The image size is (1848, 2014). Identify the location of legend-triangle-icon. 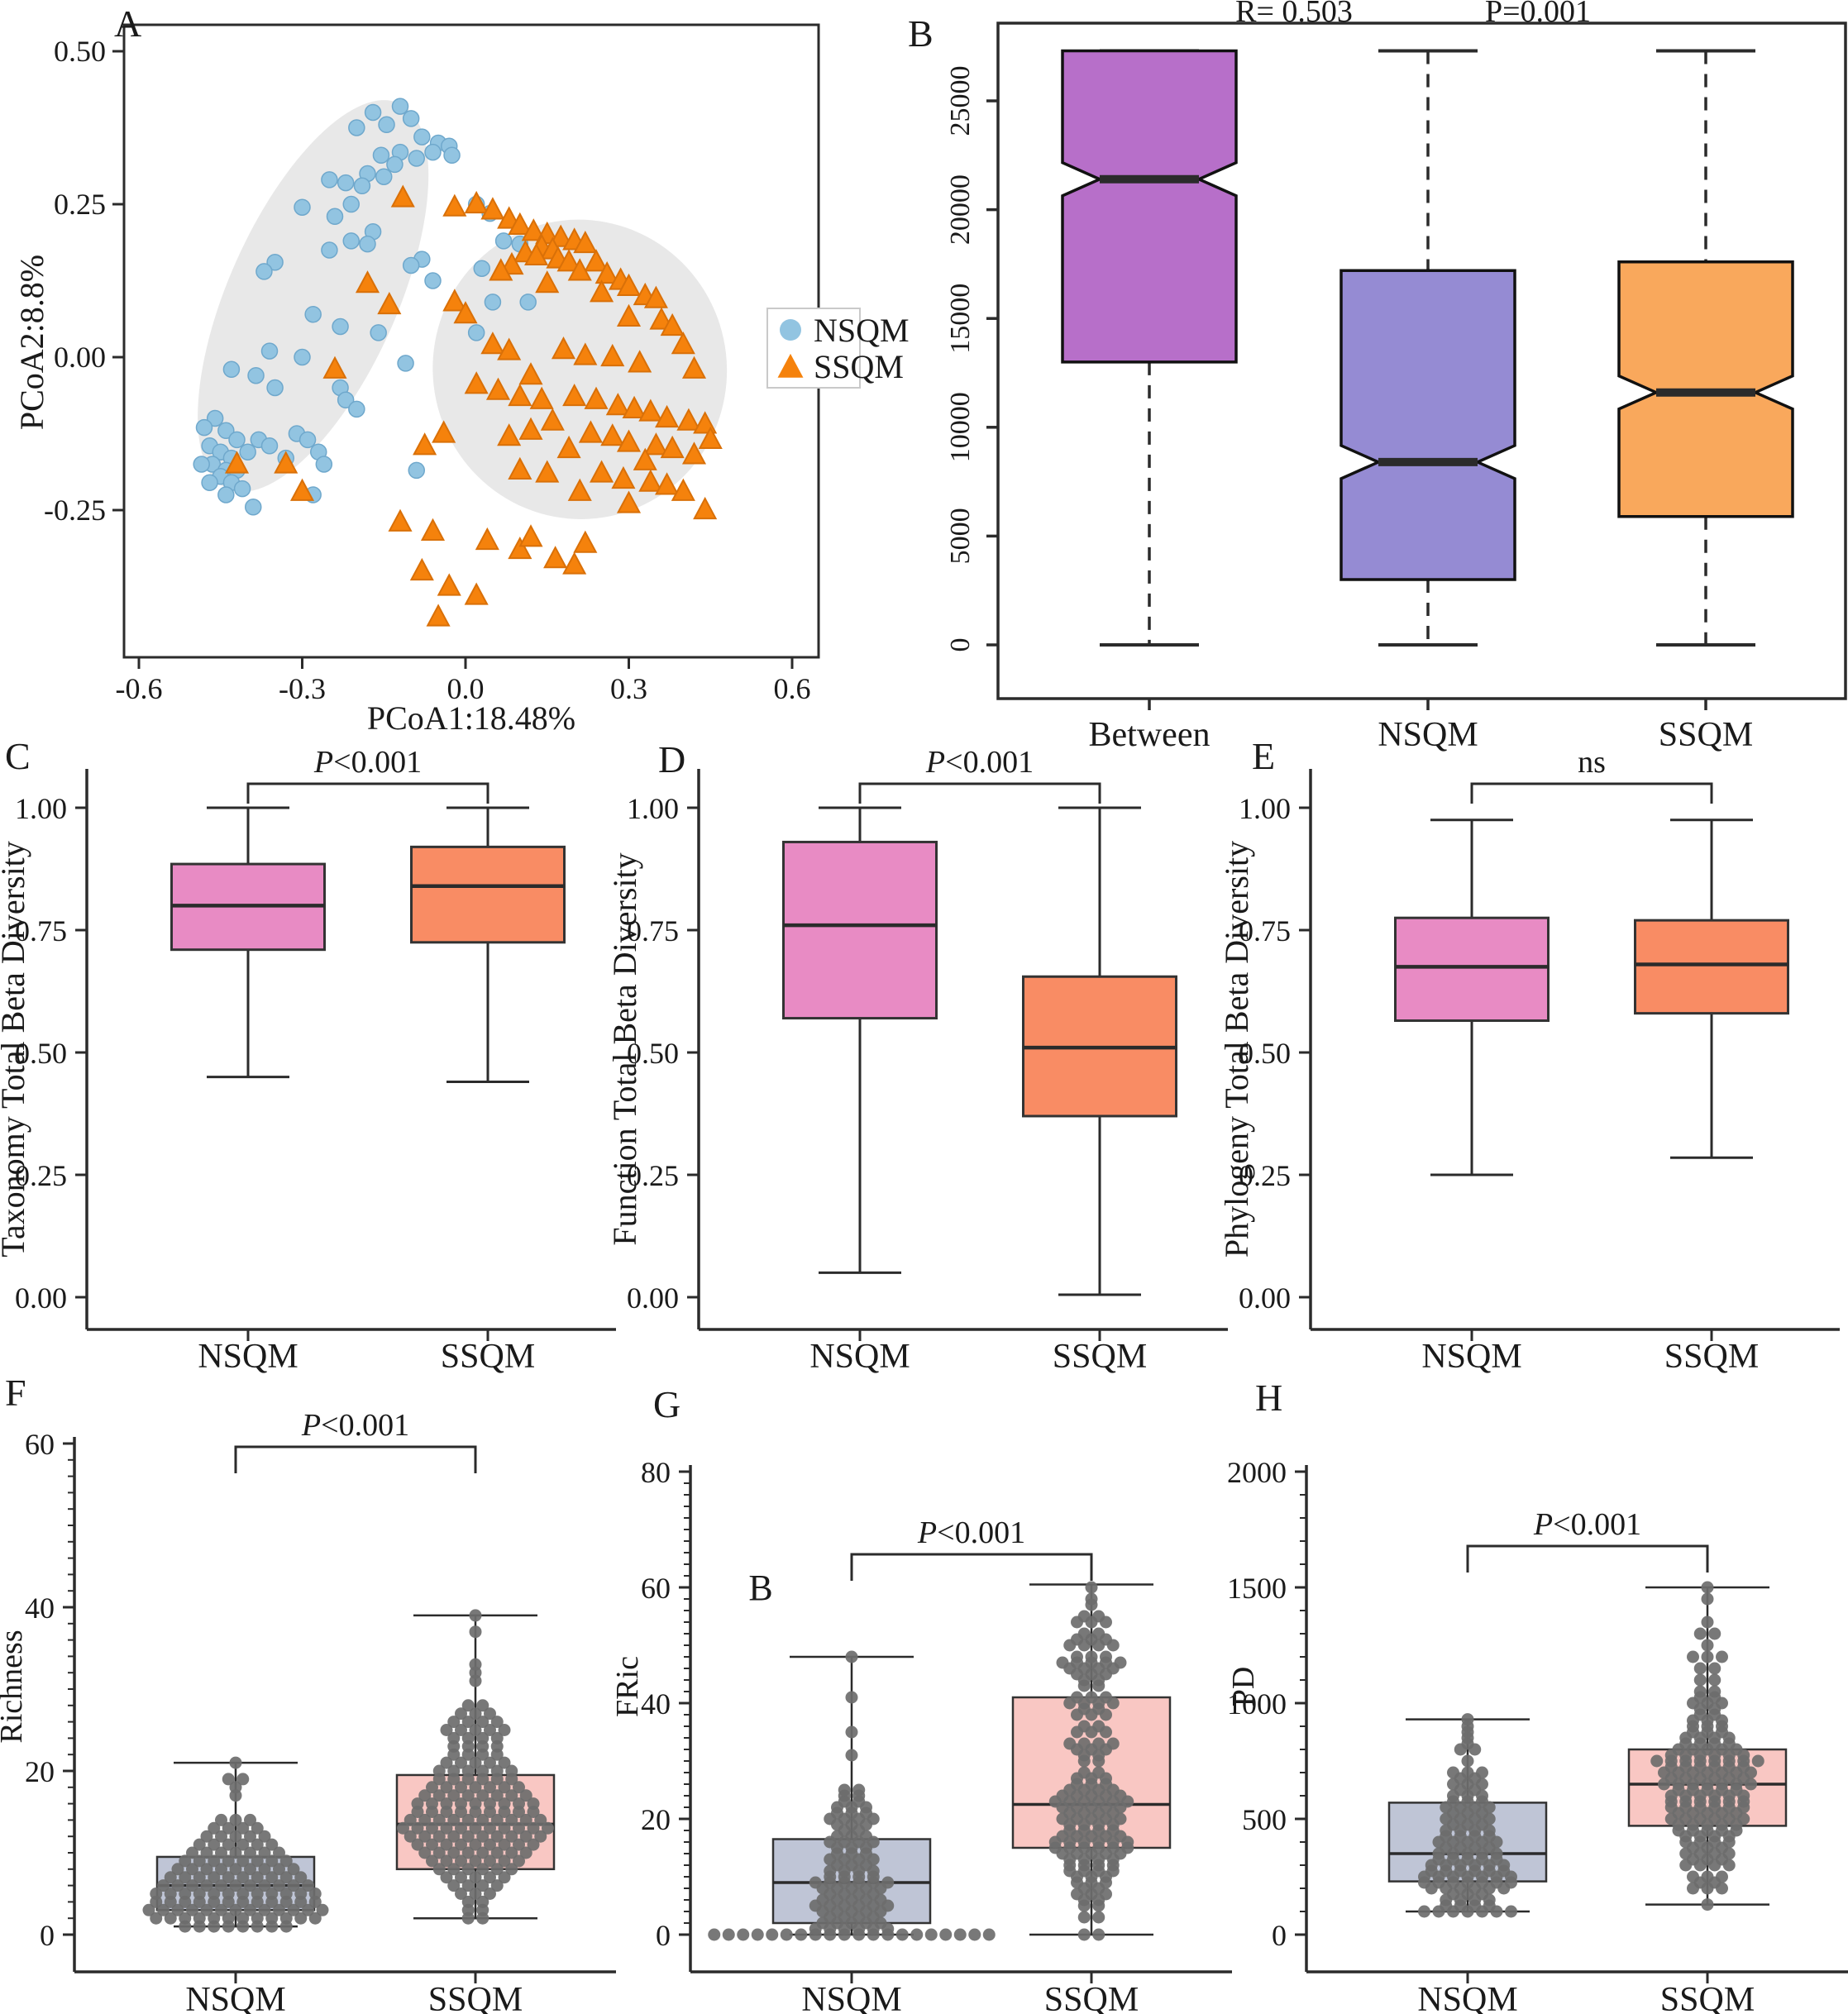
(791, 365).